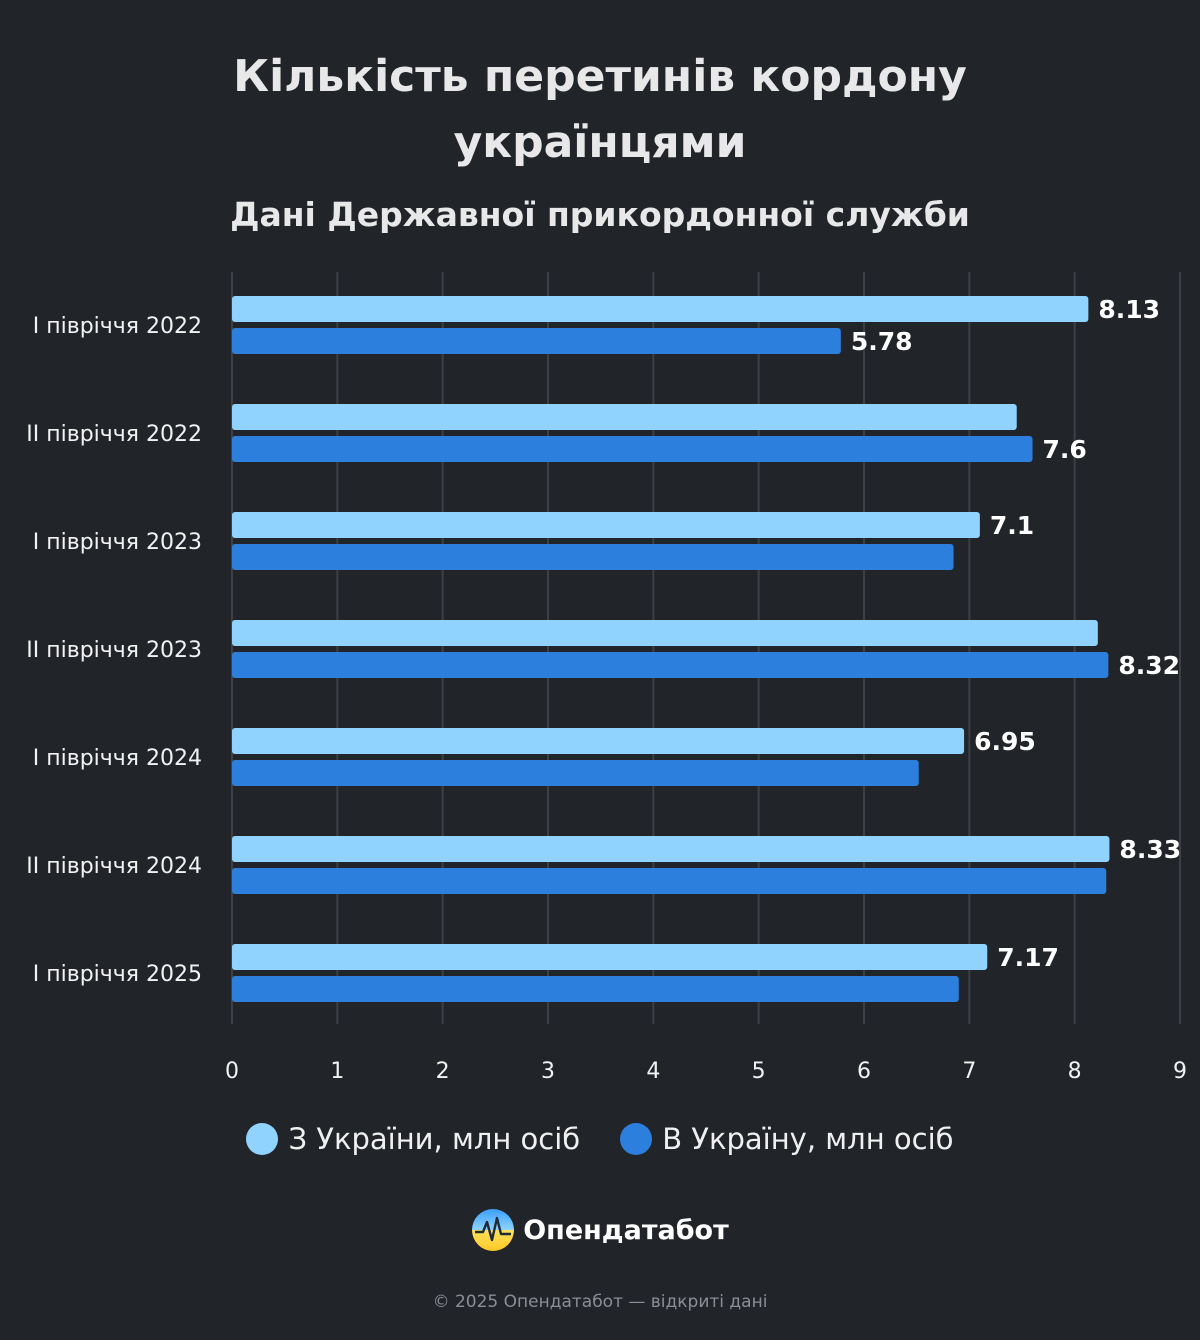  What do you see at coordinates (114, 866) in the screenshot?
I see `category-label: II півріччя 2024` at bounding box center [114, 866].